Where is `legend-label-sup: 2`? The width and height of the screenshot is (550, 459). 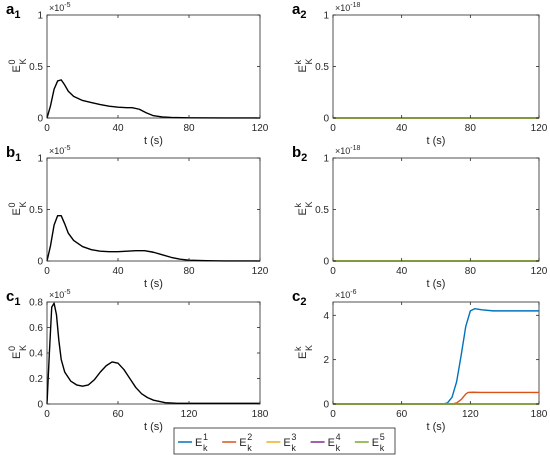 legend-label-sup: 2 is located at coordinates (249, 437).